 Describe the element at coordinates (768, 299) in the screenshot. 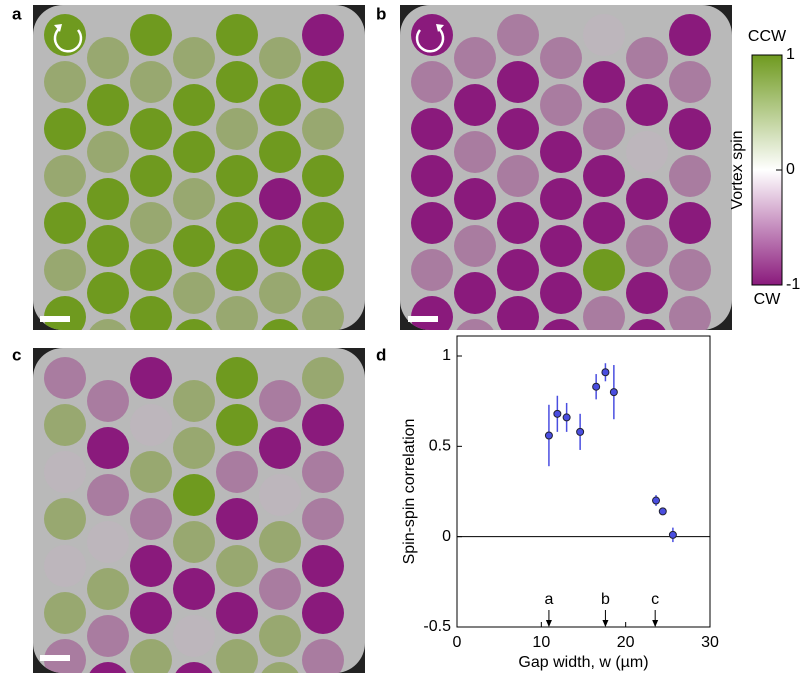

I see `colorbar-bottom: CW` at that location.